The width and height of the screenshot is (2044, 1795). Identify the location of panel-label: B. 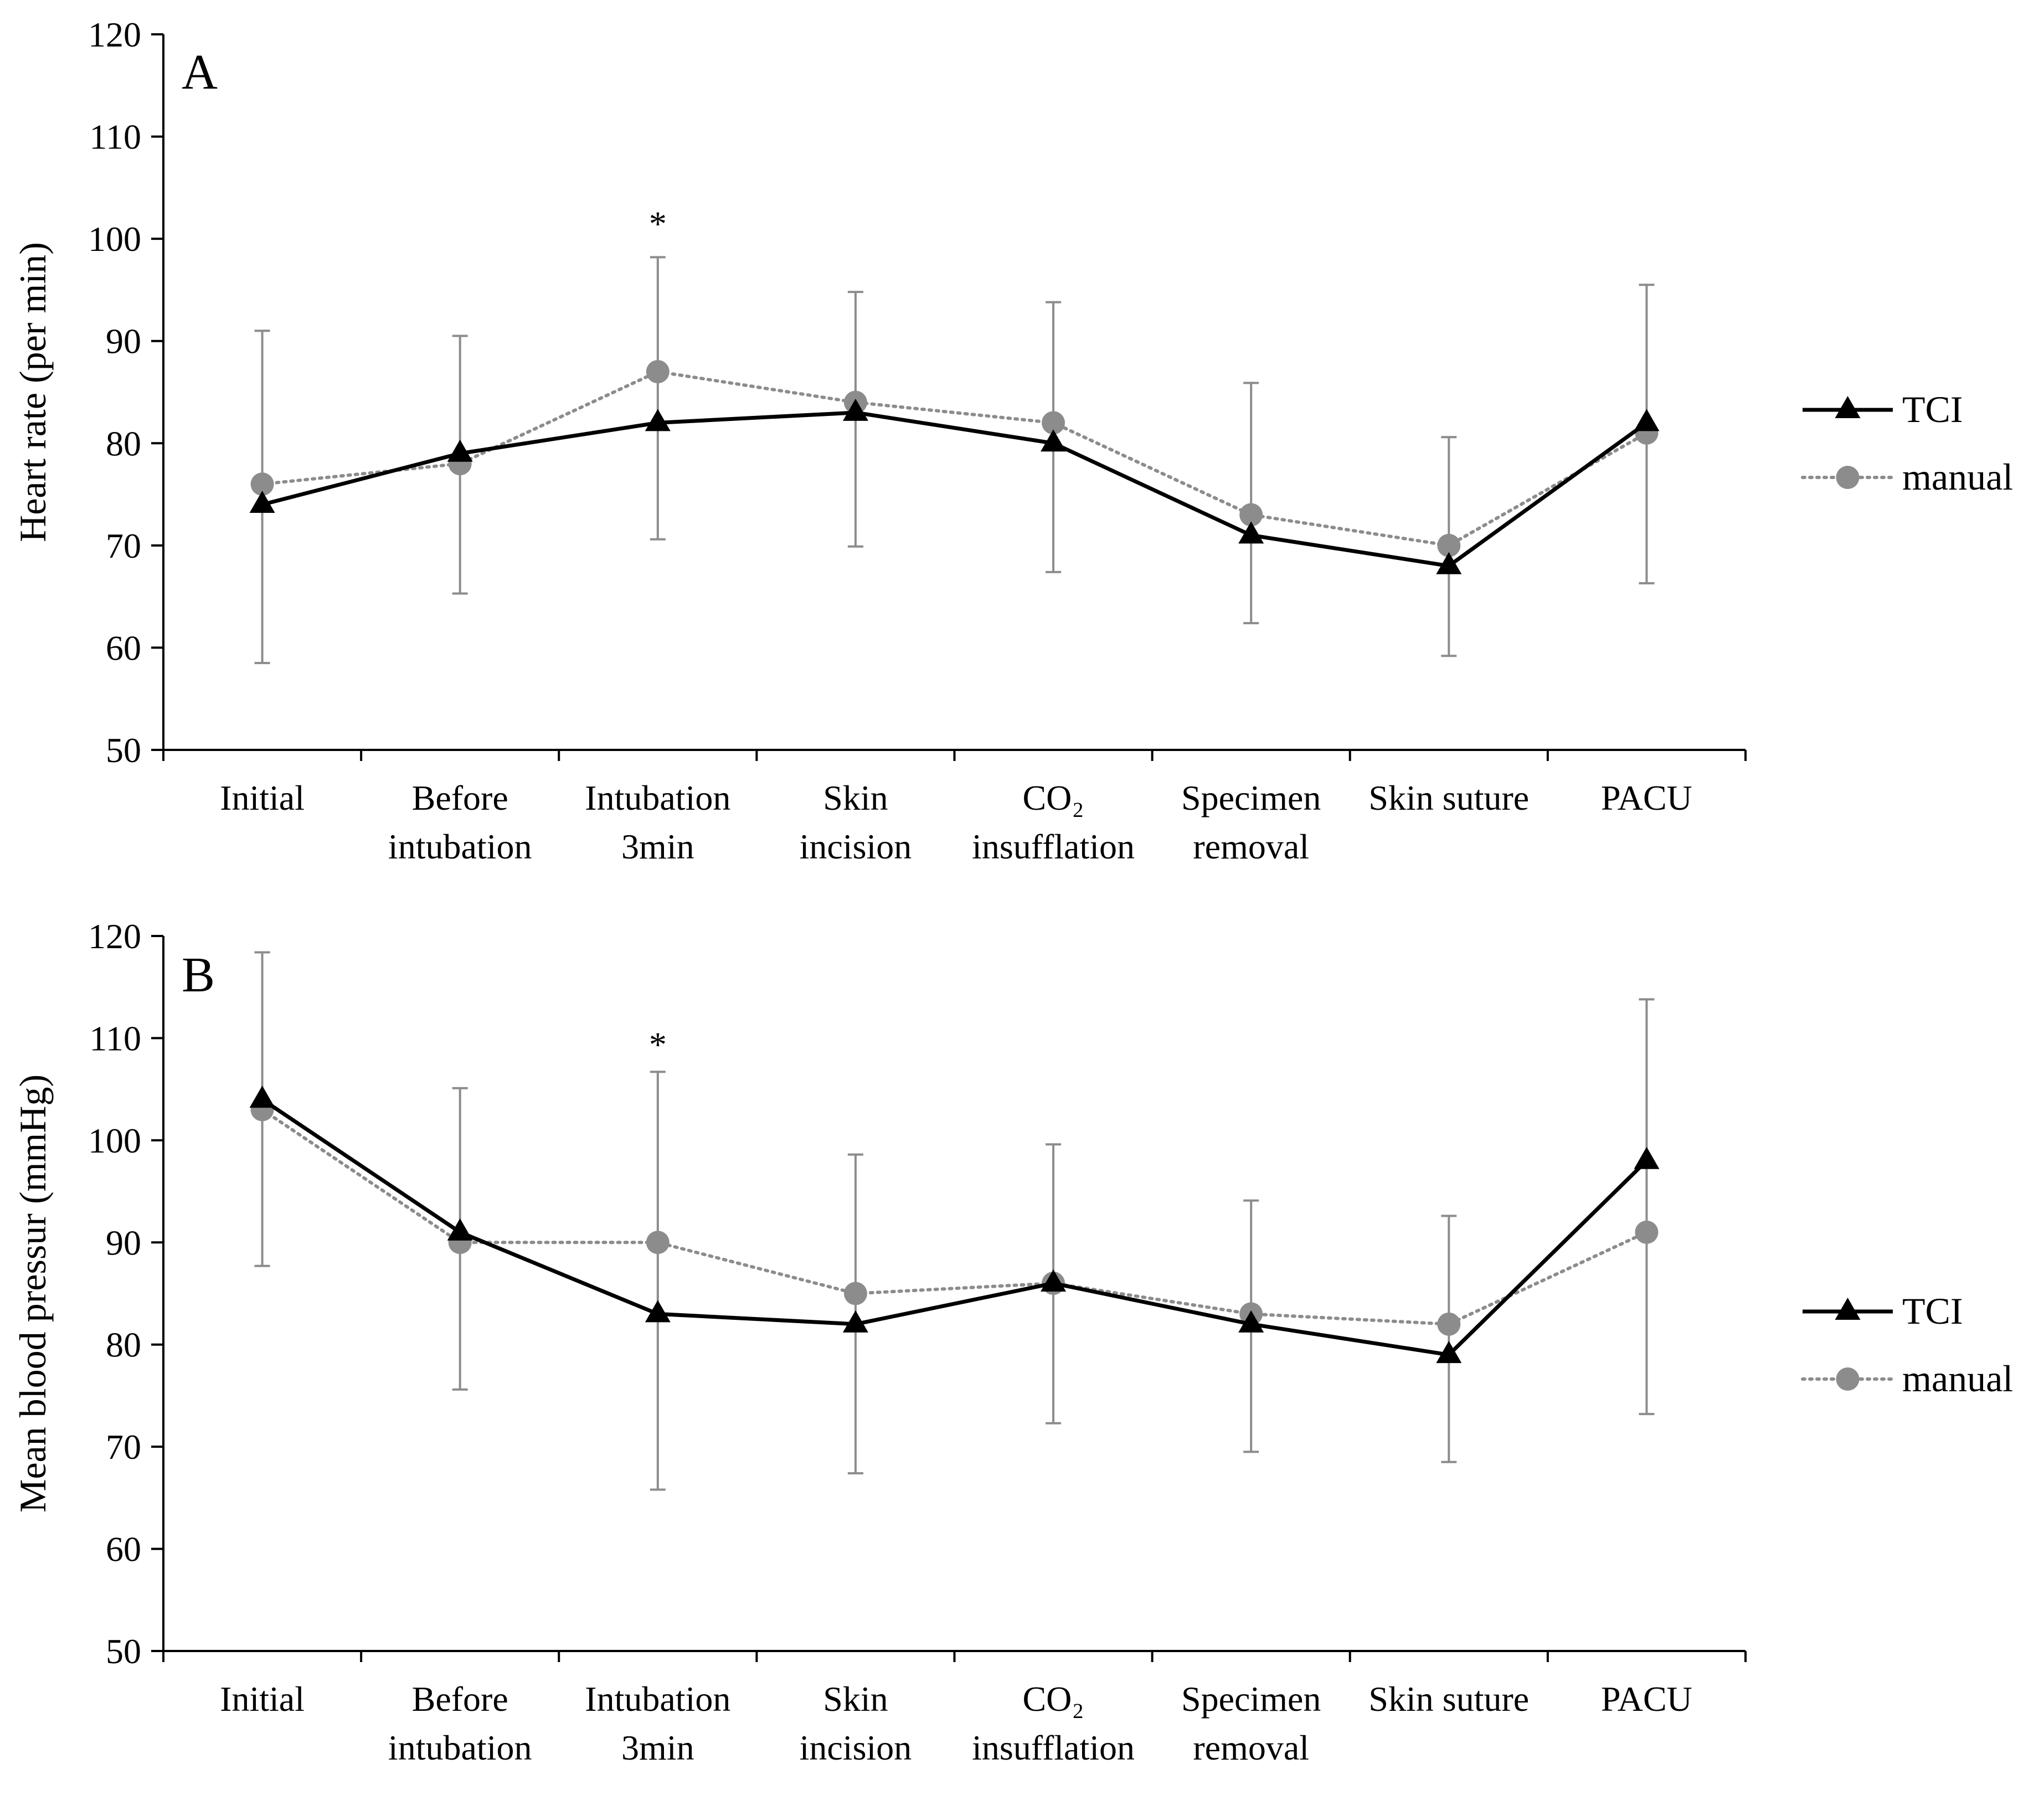
(198, 975).